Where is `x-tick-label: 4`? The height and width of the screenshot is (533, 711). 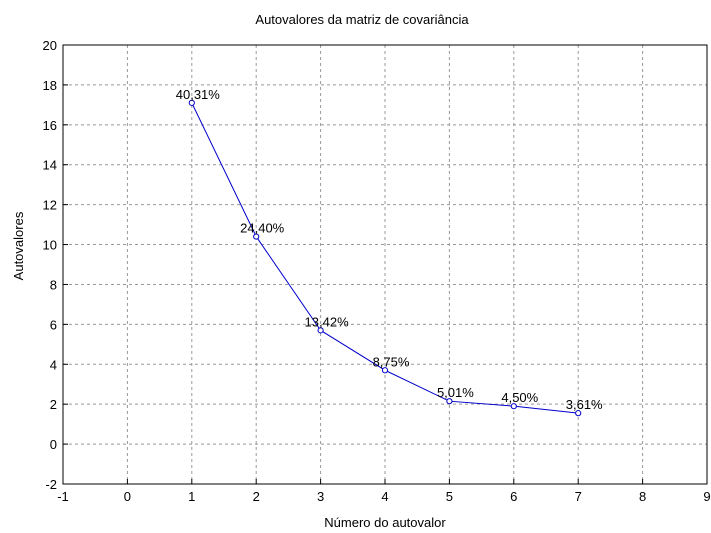
x-tick-label: 4 is located at coordinates (384, 496).